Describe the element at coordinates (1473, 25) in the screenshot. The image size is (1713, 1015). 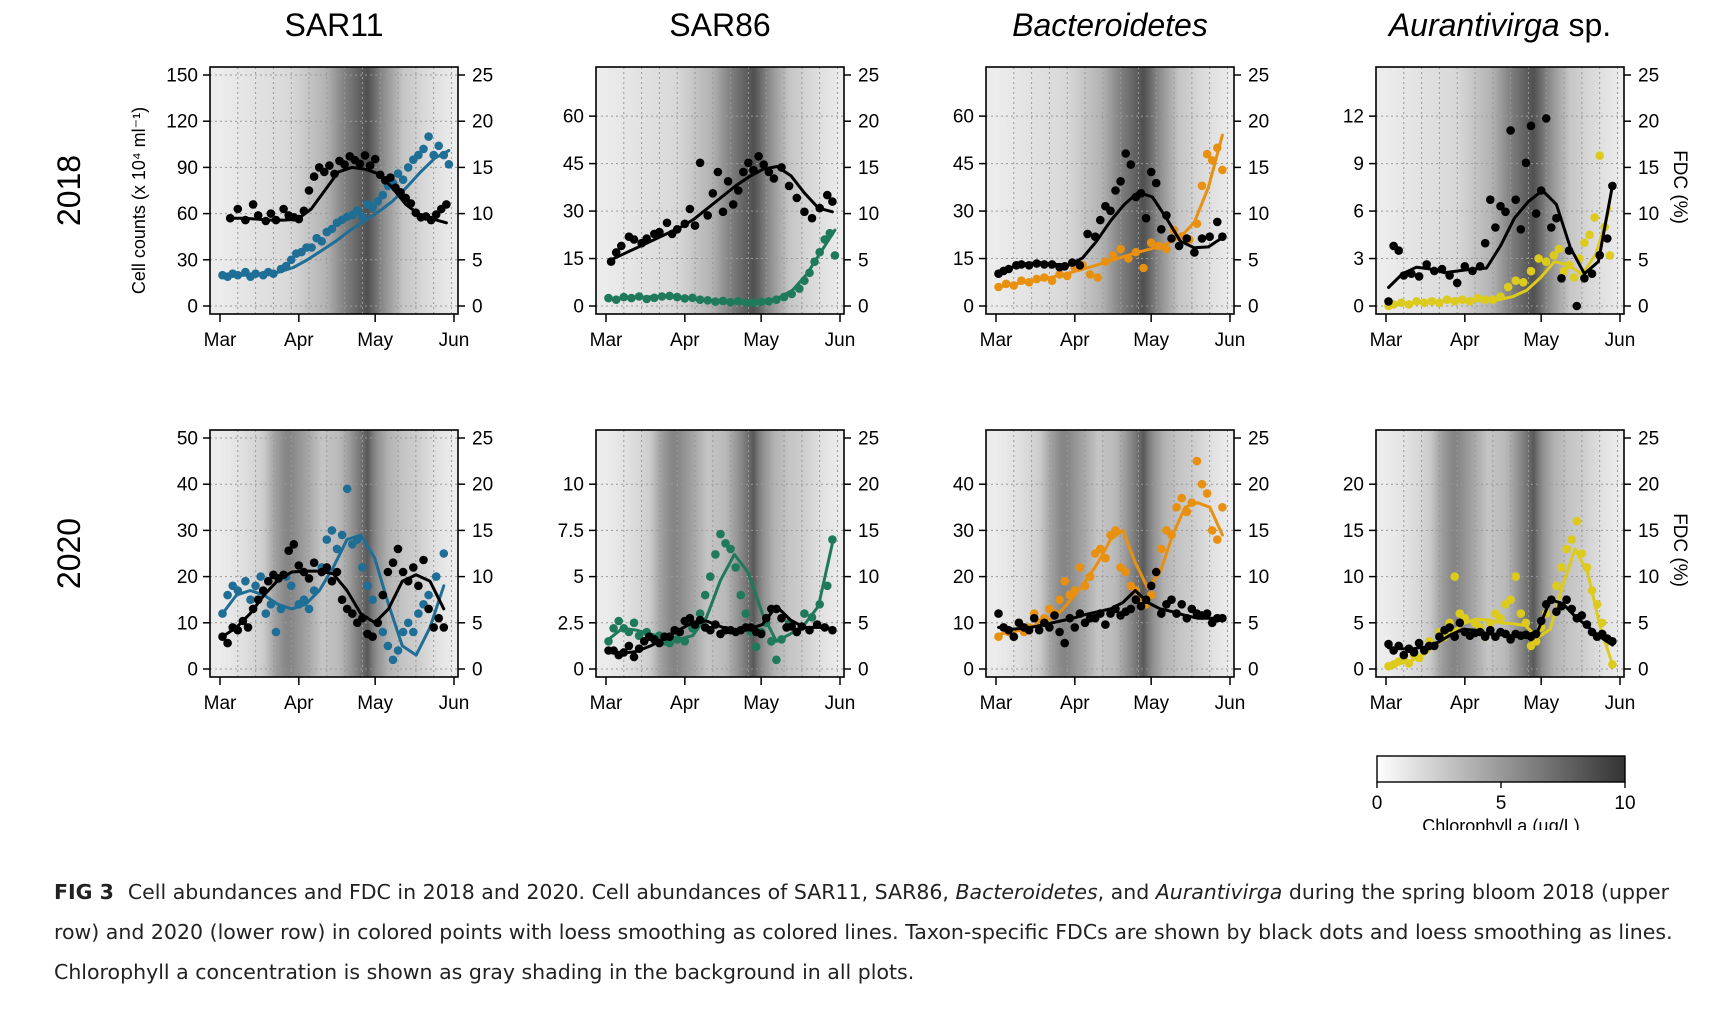
I see `column-title-text: Aurantivirga` at that location.